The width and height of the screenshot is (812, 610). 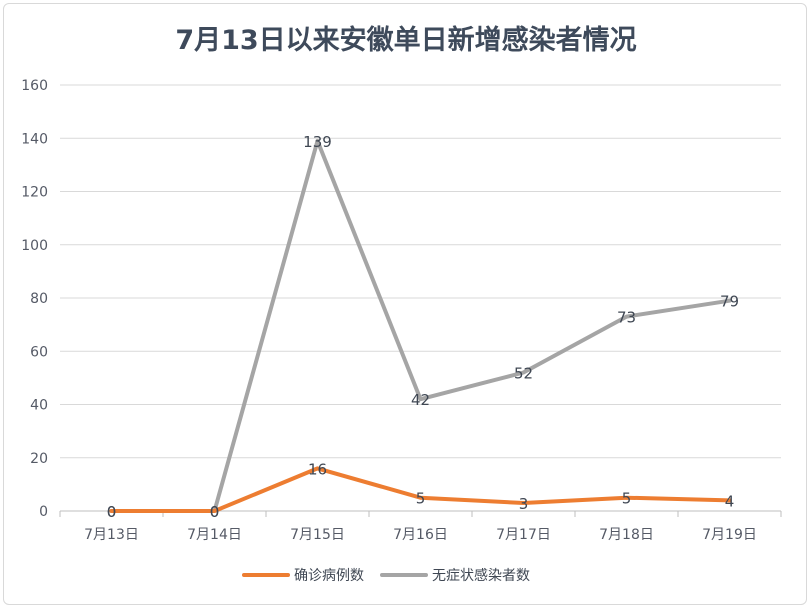 What do you see at coordinates (420, 535) in the screenshot?
I see `x-tick-label: 7月16日` at bounding box center [420, 535].